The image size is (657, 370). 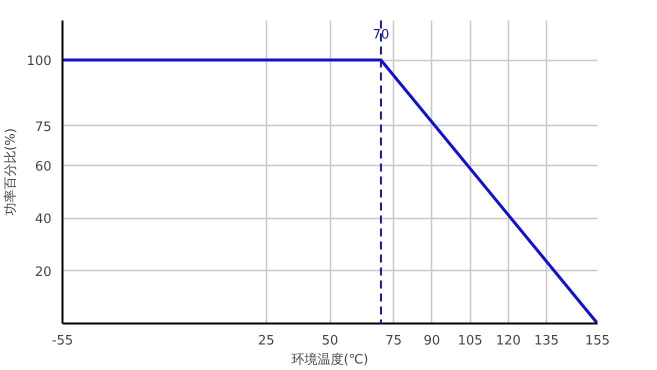 I want to click on x-tick-label: 25, so click(x=266, y=341).